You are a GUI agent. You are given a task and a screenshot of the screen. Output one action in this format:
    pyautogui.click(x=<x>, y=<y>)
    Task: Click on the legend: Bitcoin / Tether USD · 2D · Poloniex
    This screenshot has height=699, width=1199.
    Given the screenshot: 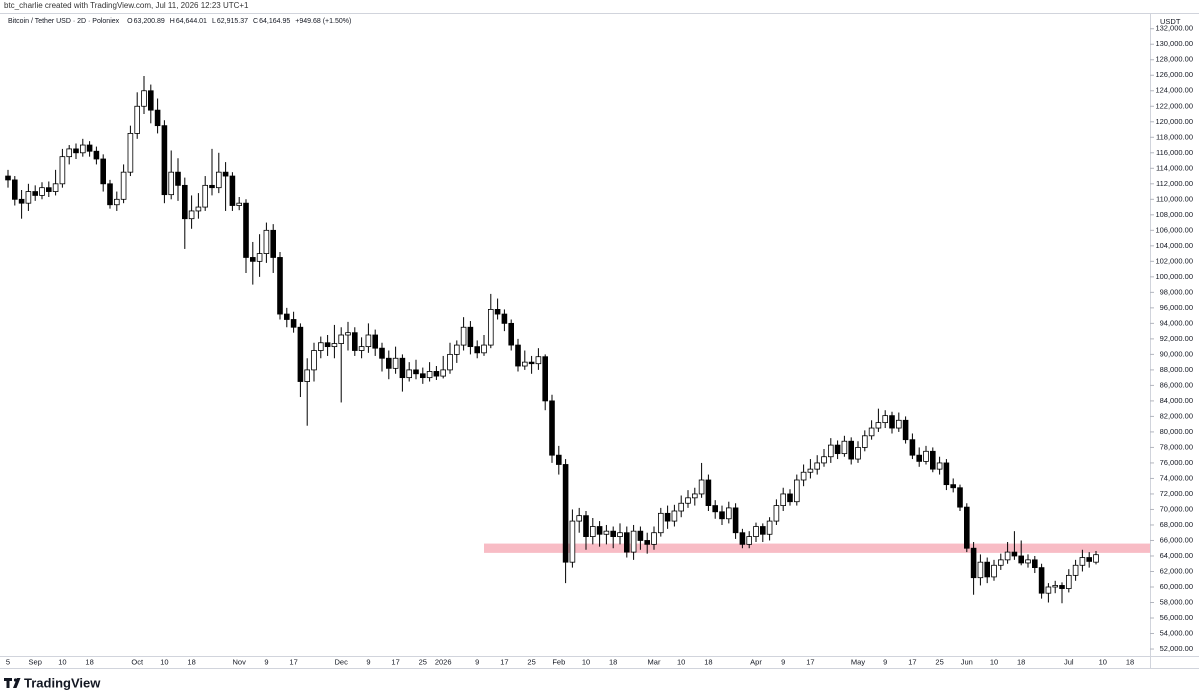 What is the action you would take?
    pyautogui.click(x=64, y=21)
    